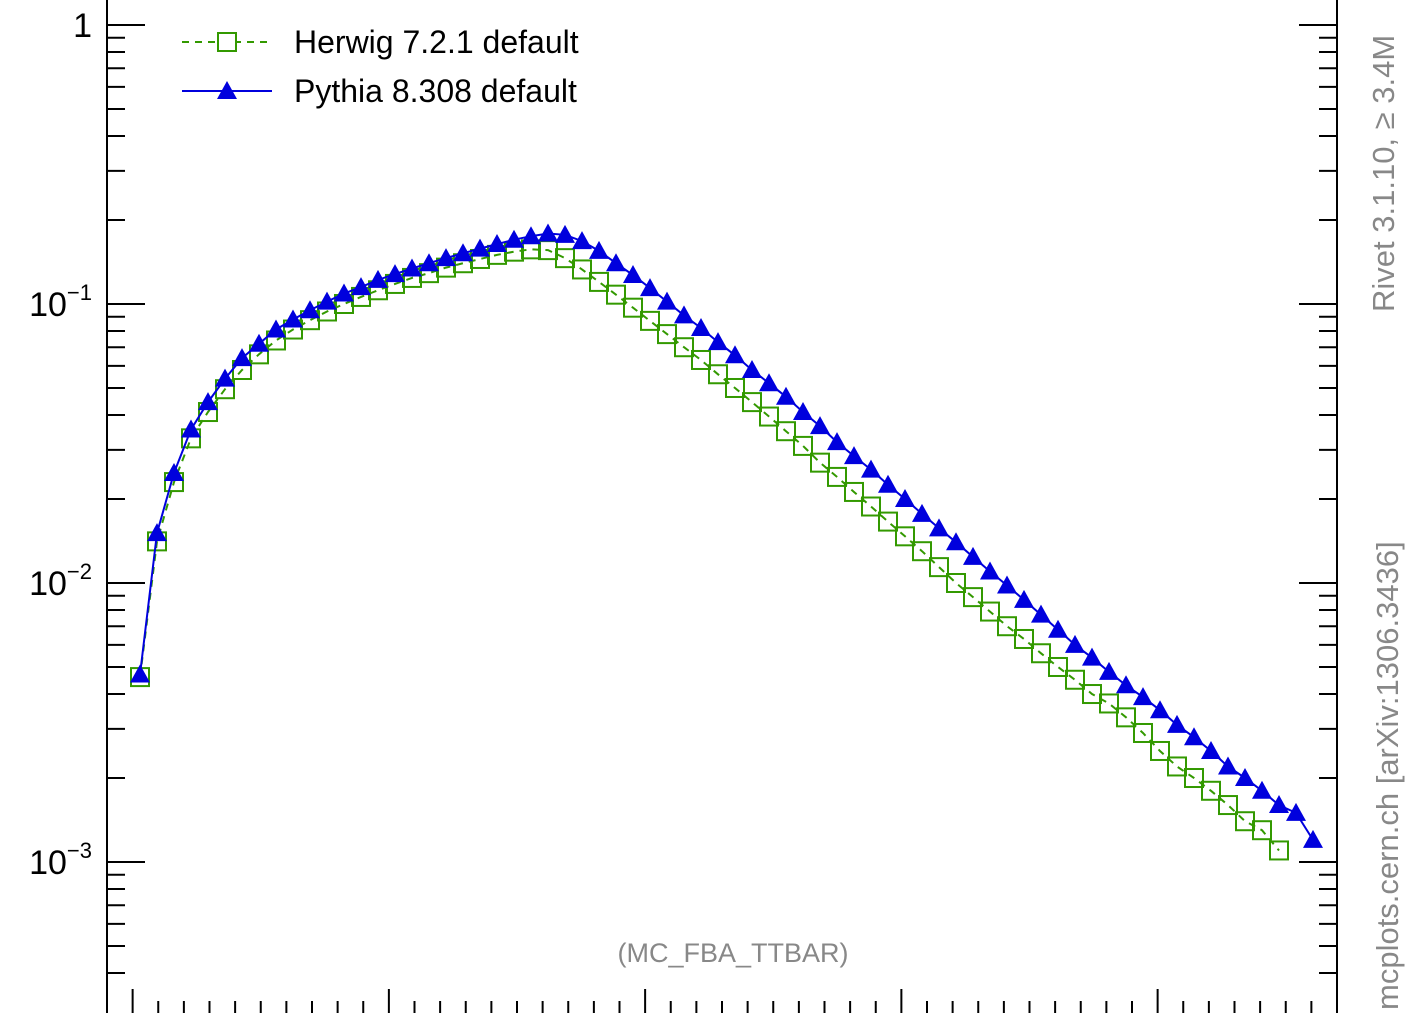 This screenshot has width=1406, height=1013. What do you see at coordinates (227, 90) in the screenshot?
I see `legend-pythia-marker` at bounding box center [227, 90].